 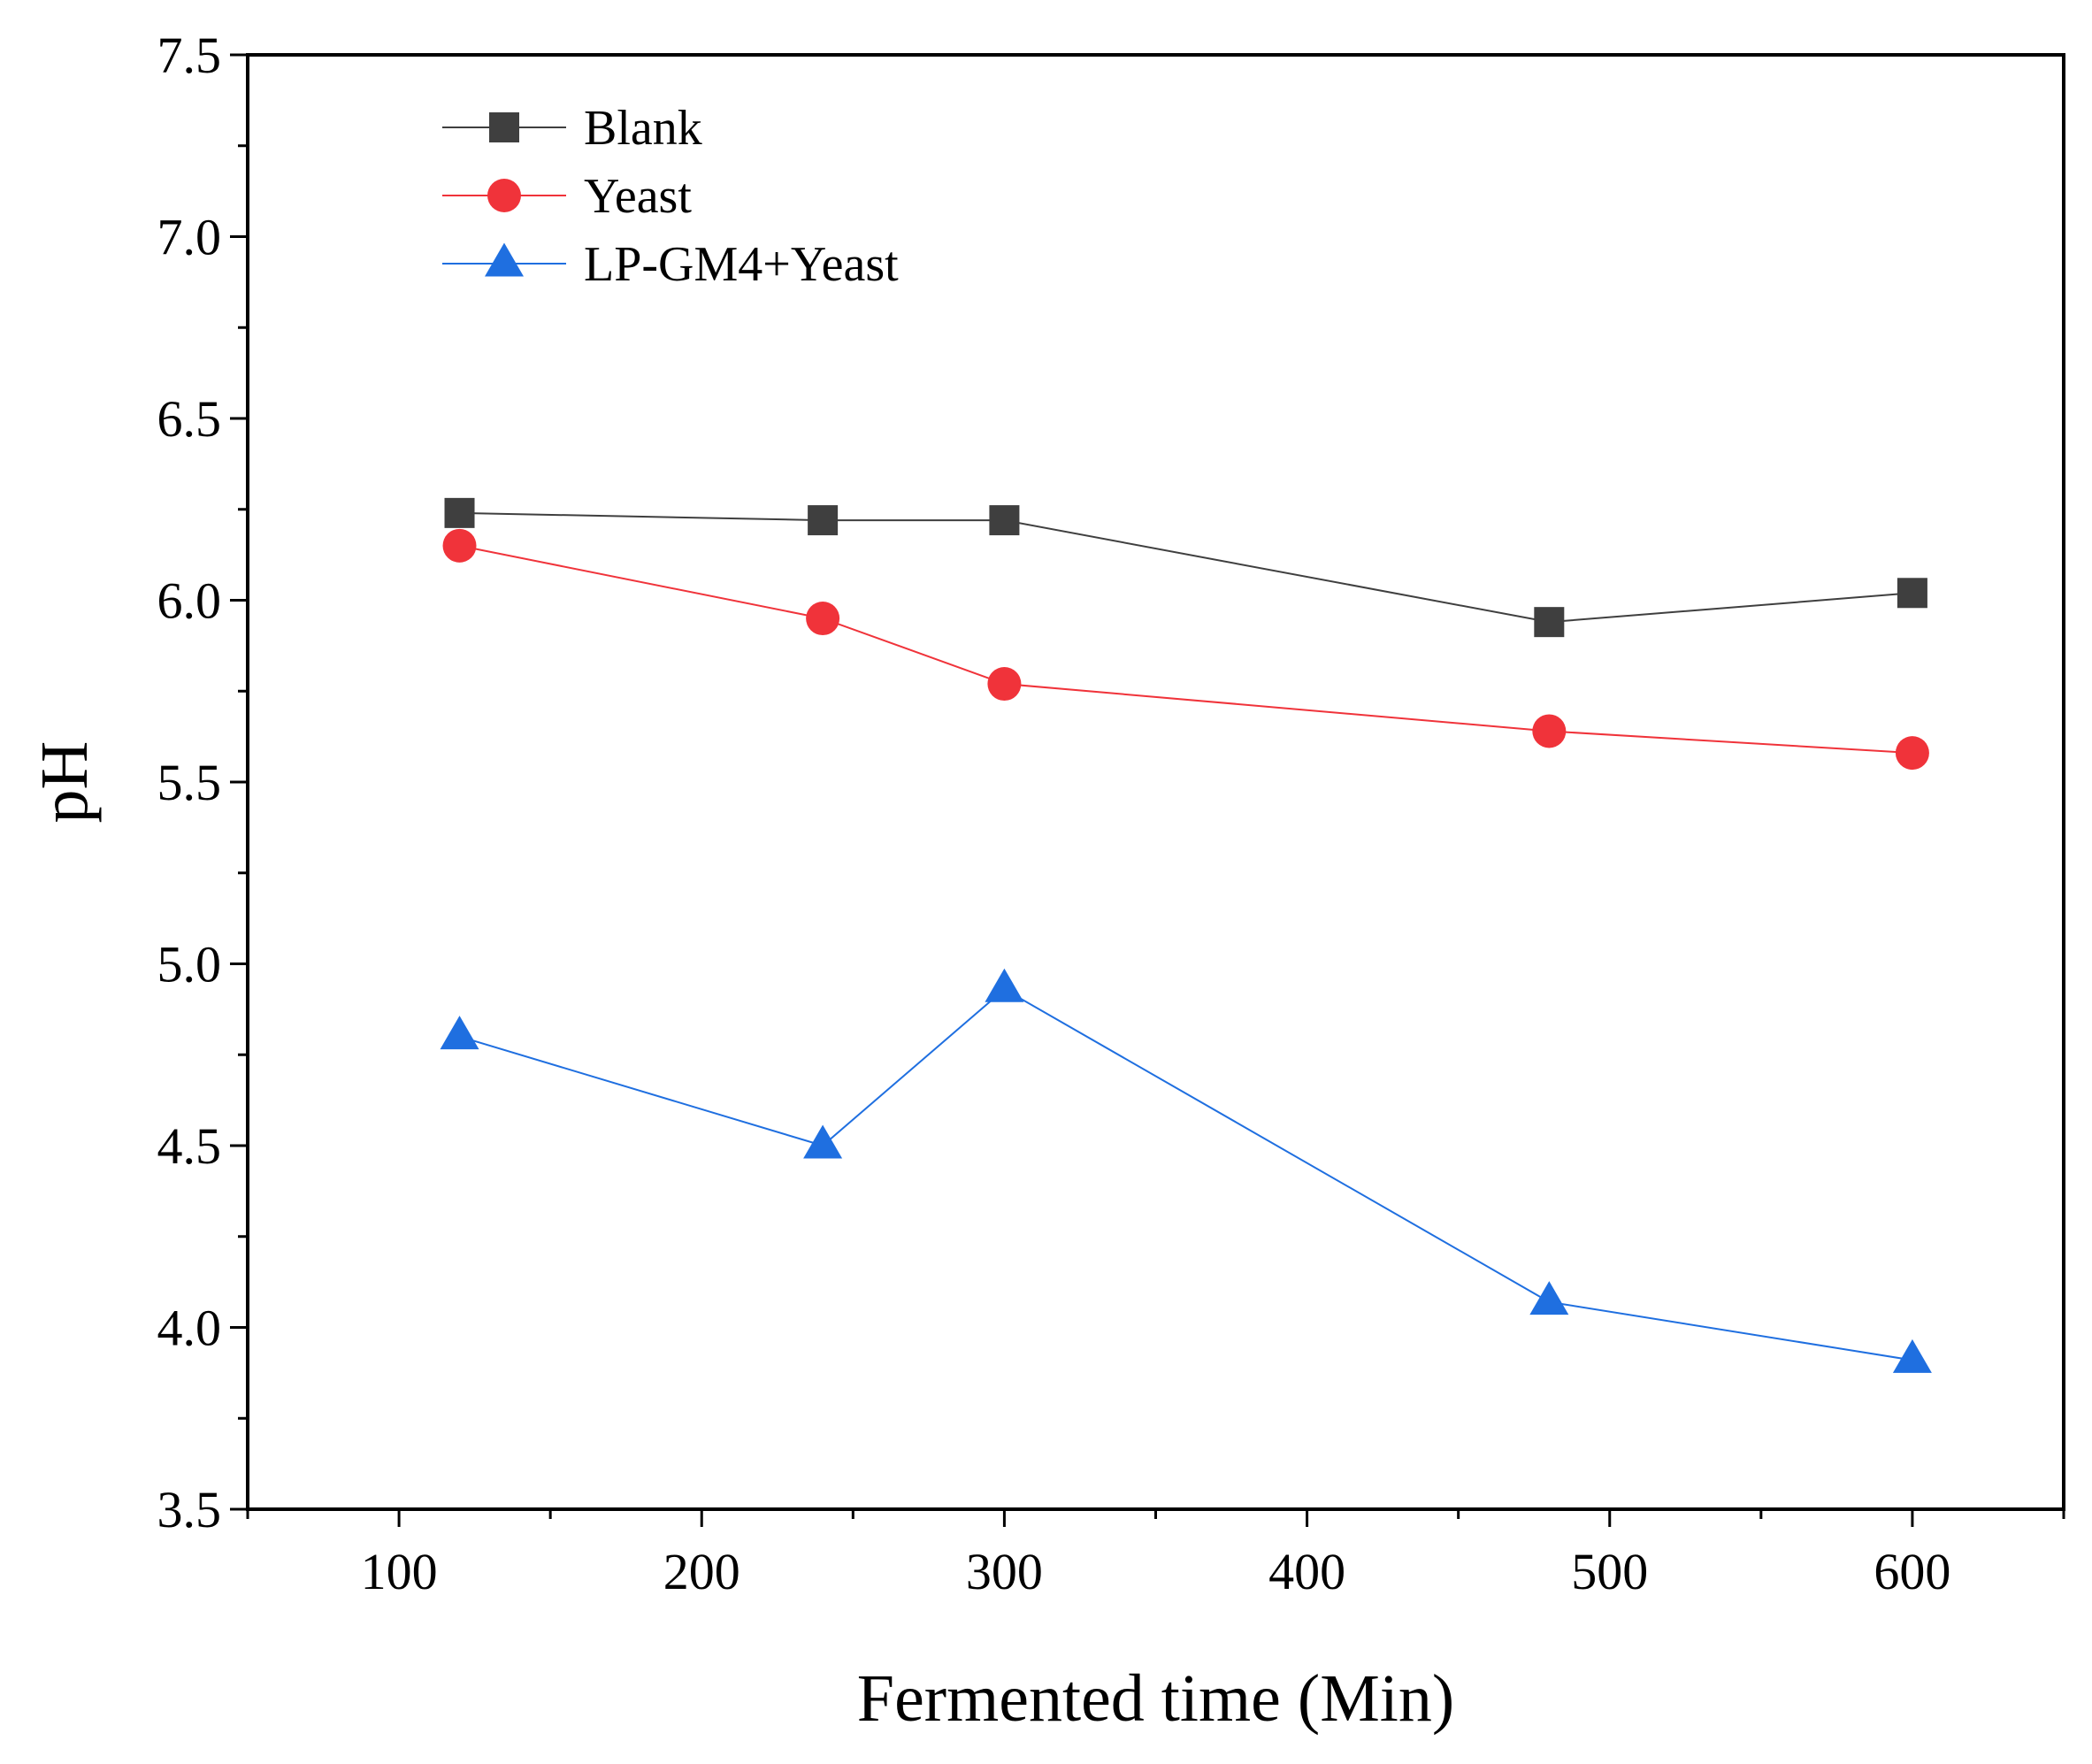 What do you see at coordinates (741, 264) in the screenshot?
I see `legend-label: LP-GM4+Yeast` at bounding box center [741, 264].